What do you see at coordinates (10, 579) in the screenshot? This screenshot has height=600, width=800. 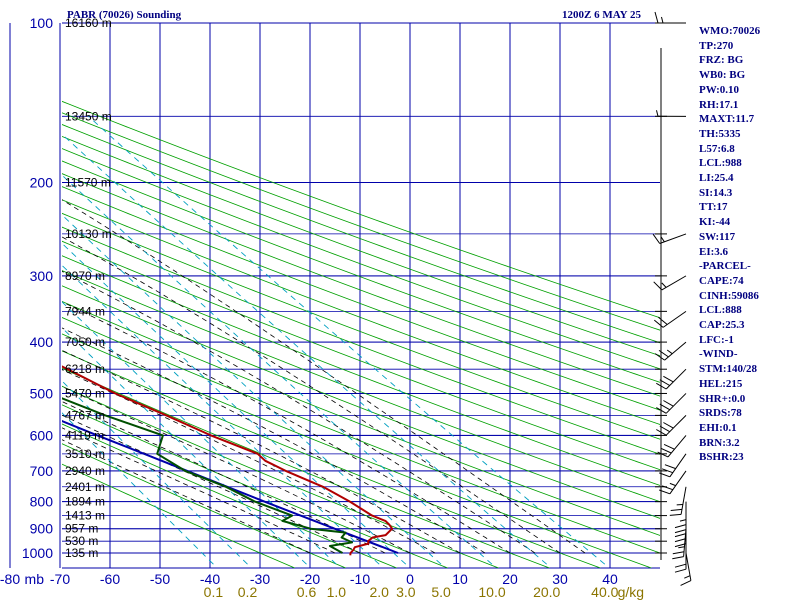 I see `temperature-tick-label: -80` at bounding box center [10, 579].